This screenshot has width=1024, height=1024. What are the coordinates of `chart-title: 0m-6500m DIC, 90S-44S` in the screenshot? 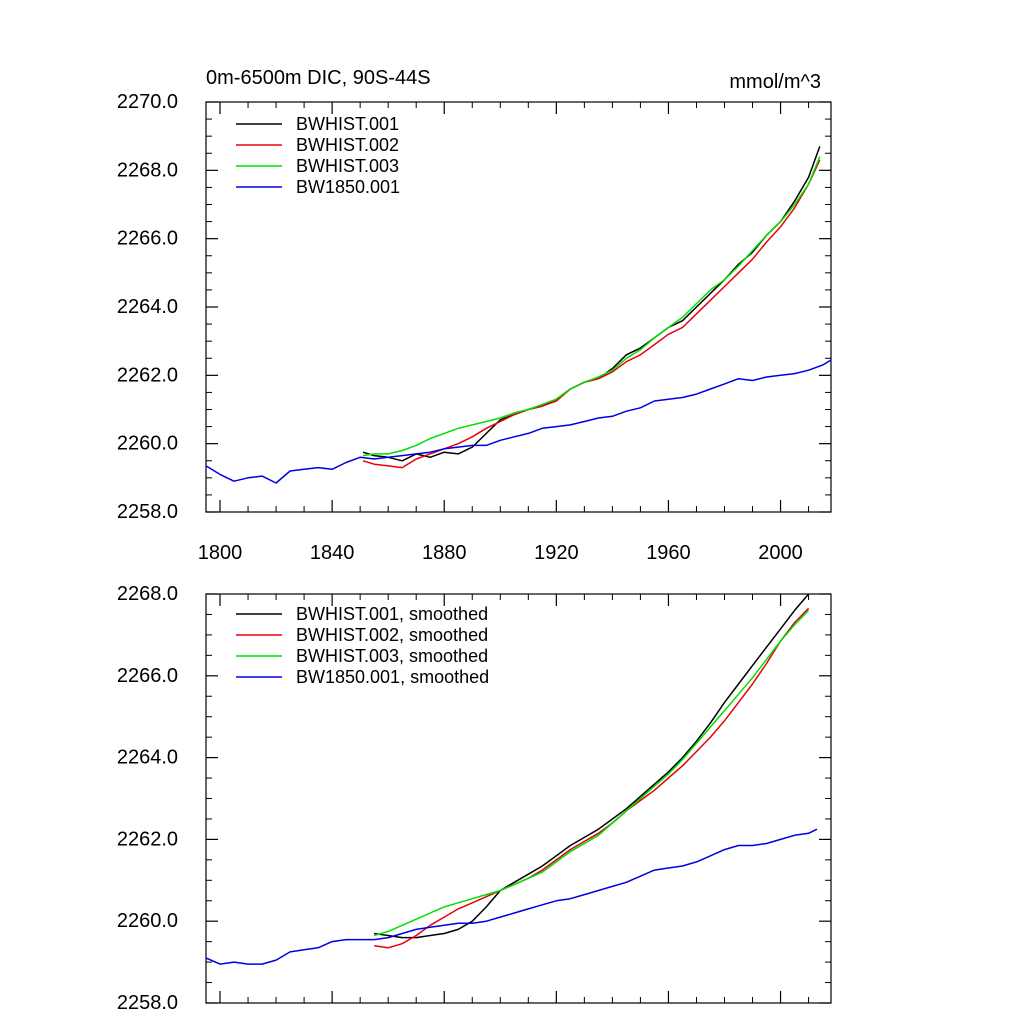 It's located at (318, 78).